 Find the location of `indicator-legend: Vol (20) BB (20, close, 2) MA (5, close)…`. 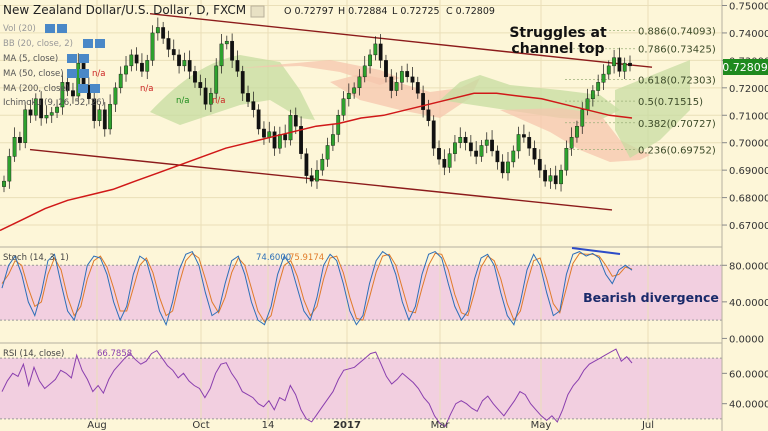

indicator-legend: Vol (20) BB (20, close, 2) MA (5, close)… is located at coordinates (114, 66).